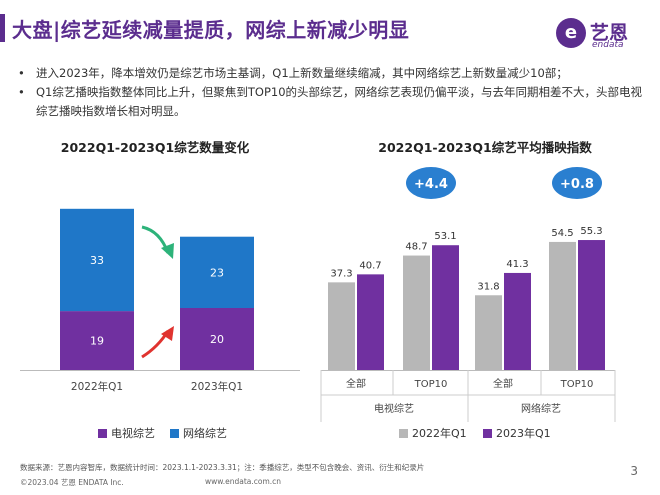  I want to click on data-label: 48.7, so click(416, 247).